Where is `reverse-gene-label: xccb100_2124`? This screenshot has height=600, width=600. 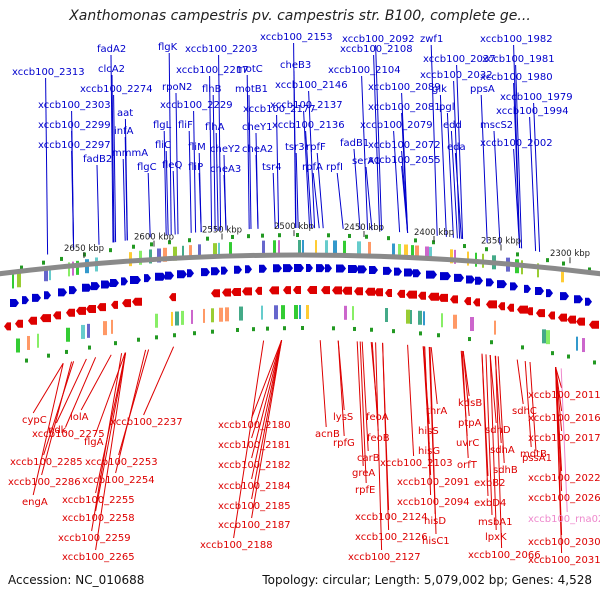
reverse-gene-label: xccb100_2124 is located at coordinates (391, 517).